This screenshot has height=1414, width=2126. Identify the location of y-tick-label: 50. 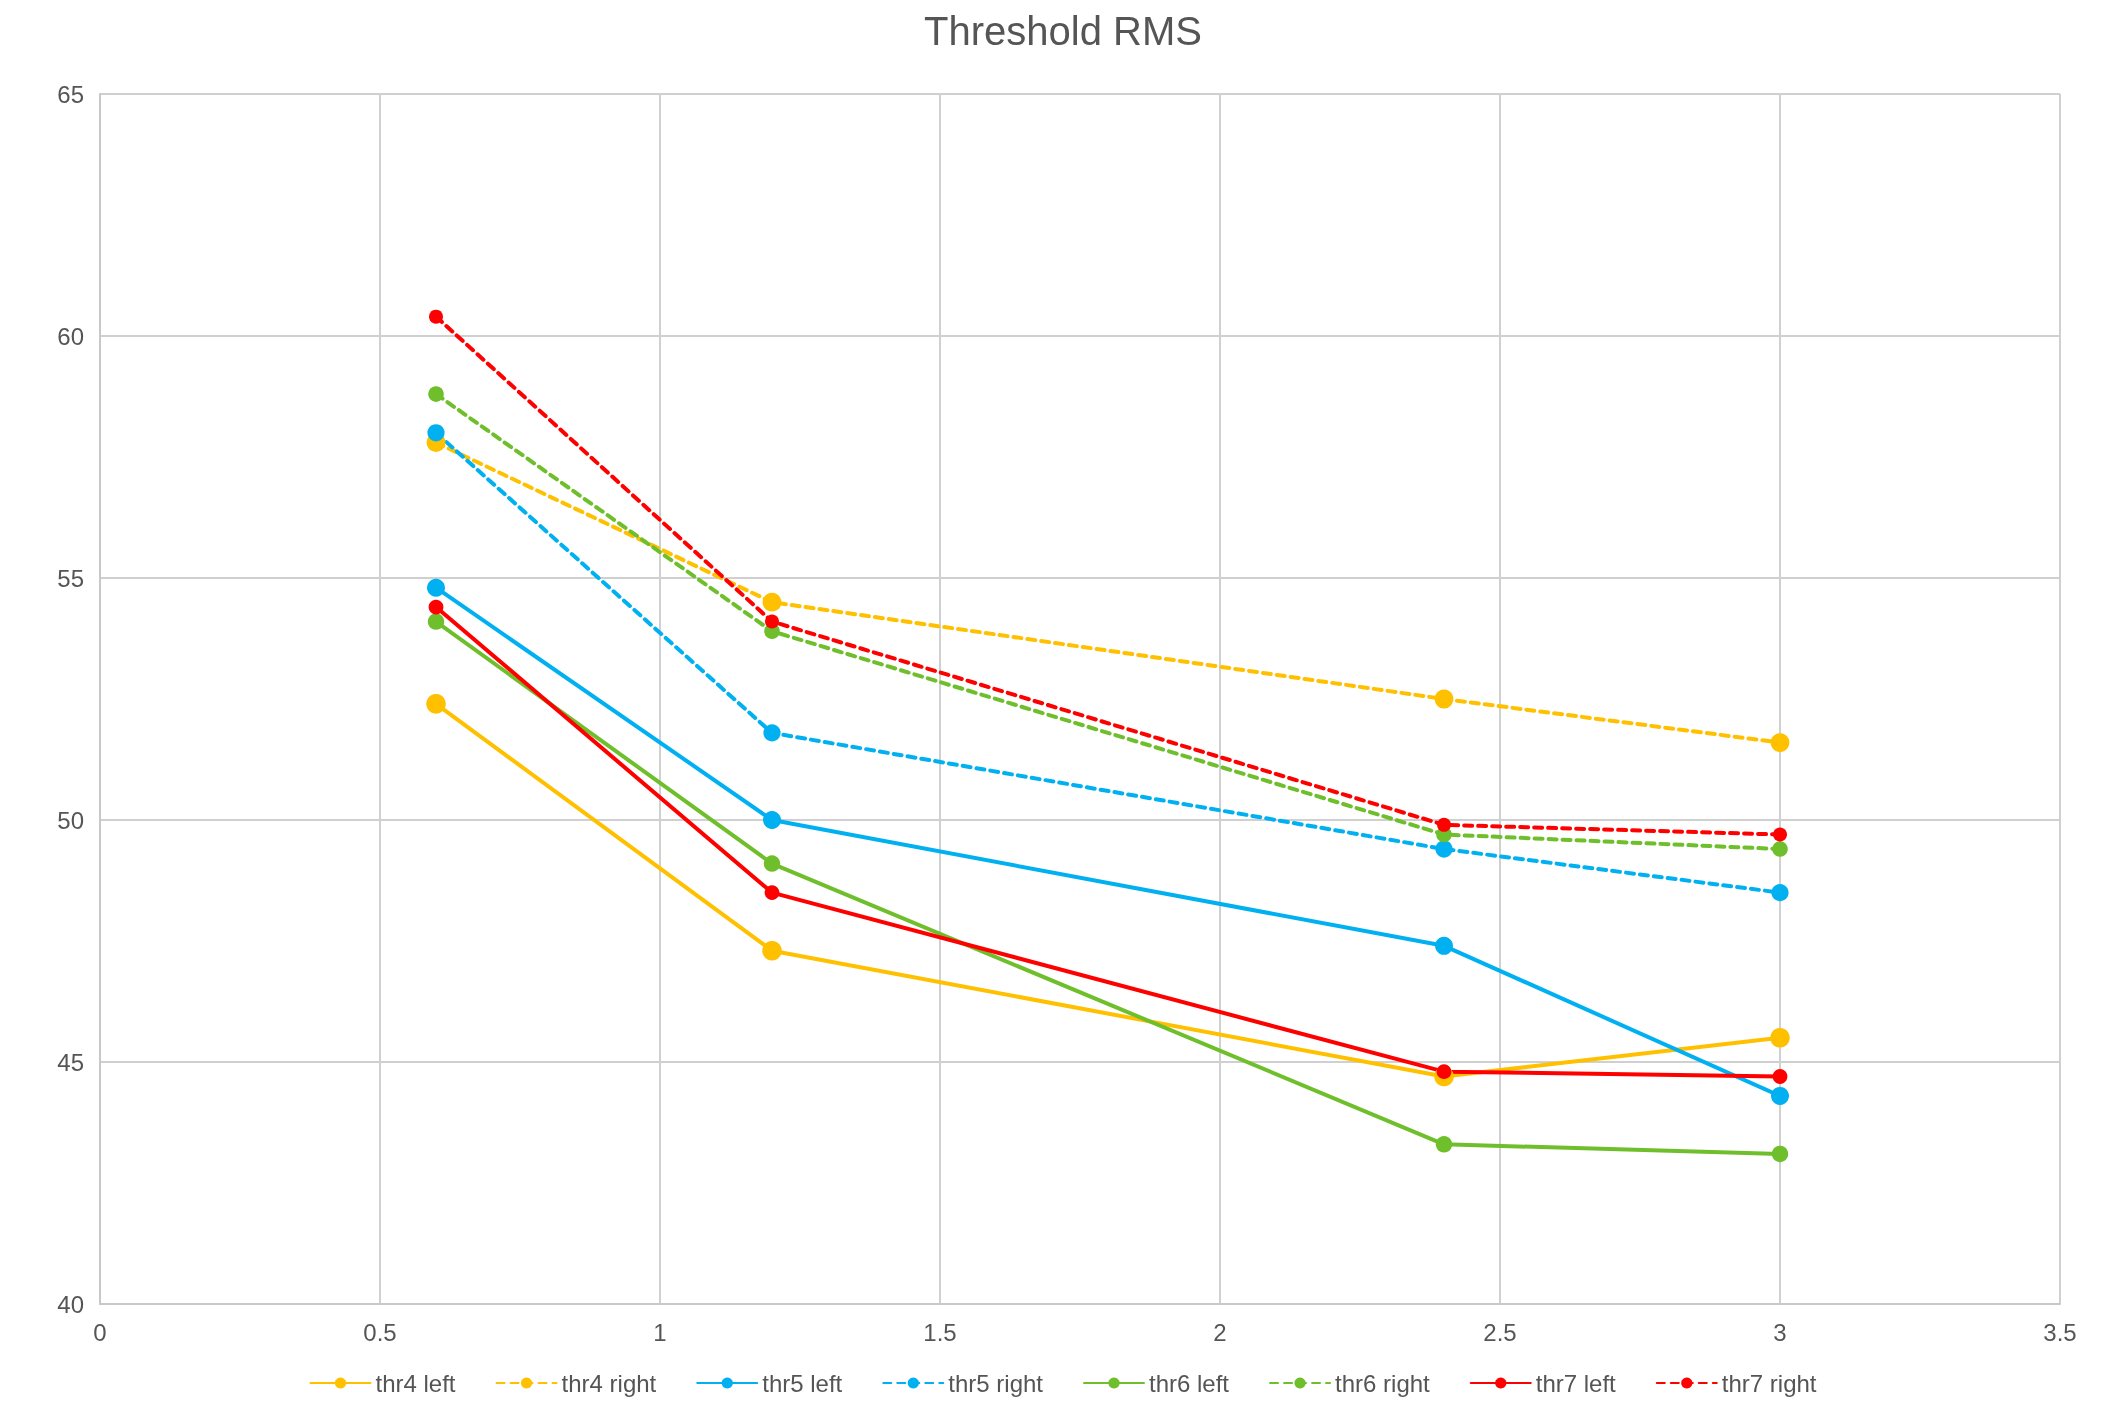
(70, 820).